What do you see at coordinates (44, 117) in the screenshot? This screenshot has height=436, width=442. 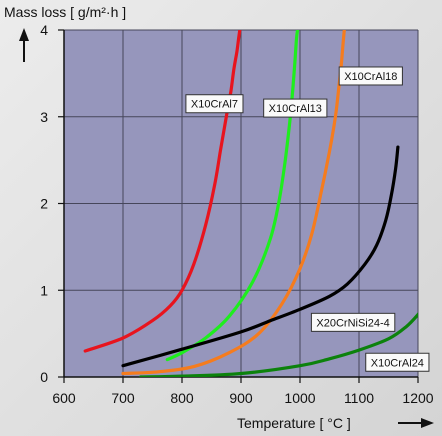 I see `y-tick-label: 3` at bounding box center [44, 117].